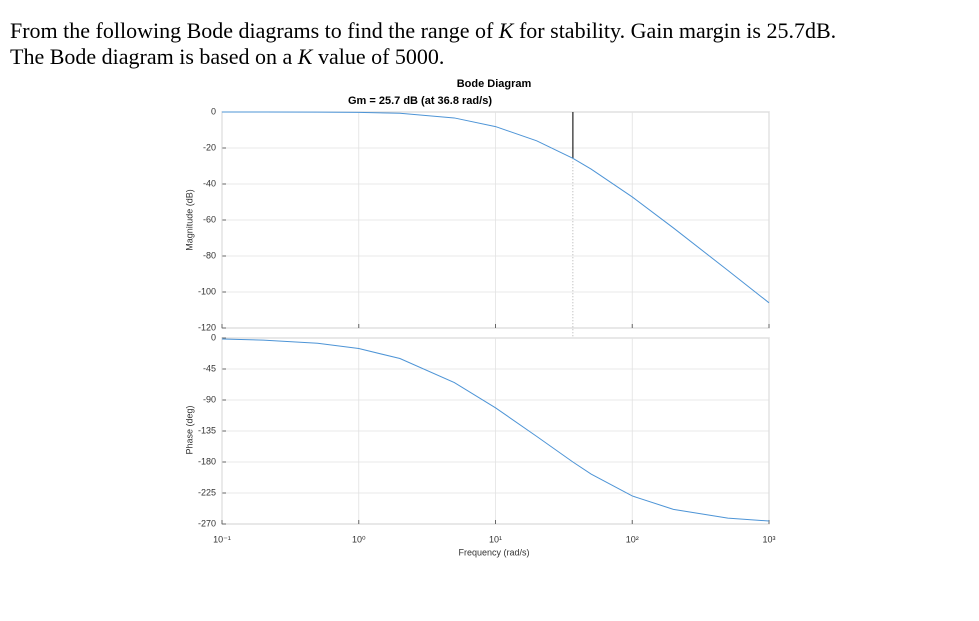 Image resolution: width=979 pixels, height=621 pixels. What do you see at coordinates (632, 539) in the screenshot?
I see `x-tick-label: 10²` at bounding box center [632, 539].